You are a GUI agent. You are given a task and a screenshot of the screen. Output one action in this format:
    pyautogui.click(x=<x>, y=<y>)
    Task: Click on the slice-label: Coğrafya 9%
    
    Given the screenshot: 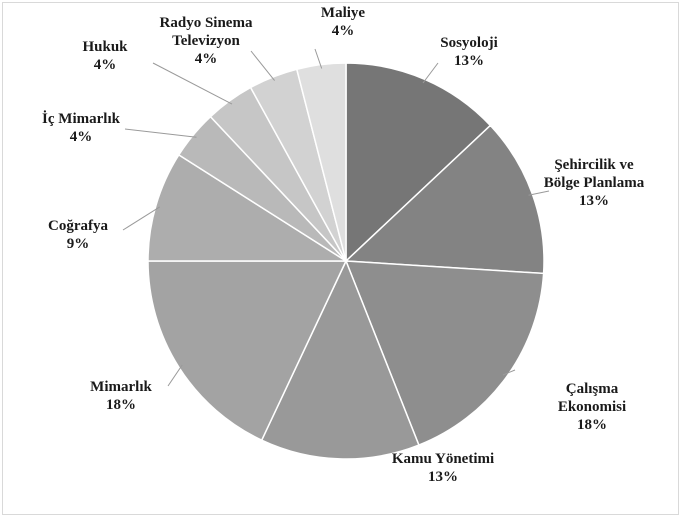 What is the action you would take?
    pyautogui.click(x=78, y=235)
    